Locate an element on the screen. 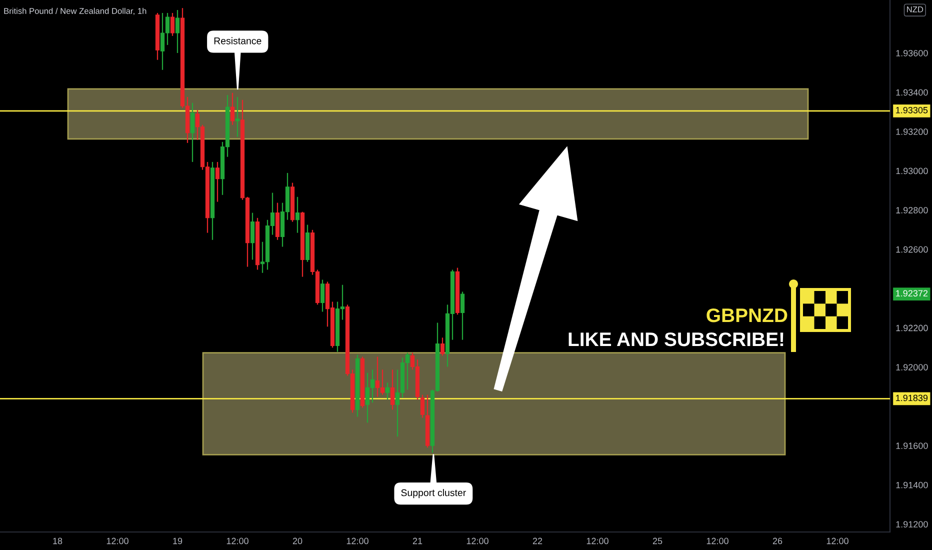 The image size is (932, 550). y-tick-label: 1.93600 is located at coordinates (912, 53).